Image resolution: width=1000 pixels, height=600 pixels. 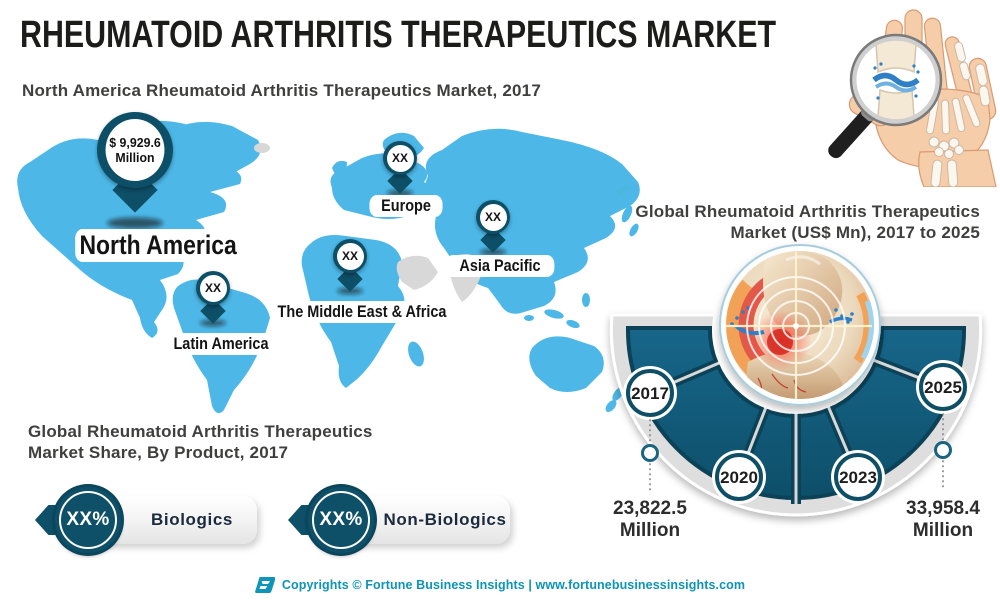 What do you see at coordinates (135, 142) in the screenshot?
I see `north-america-pin-value: $ 9,929.6` at bounding box center [135, 142].